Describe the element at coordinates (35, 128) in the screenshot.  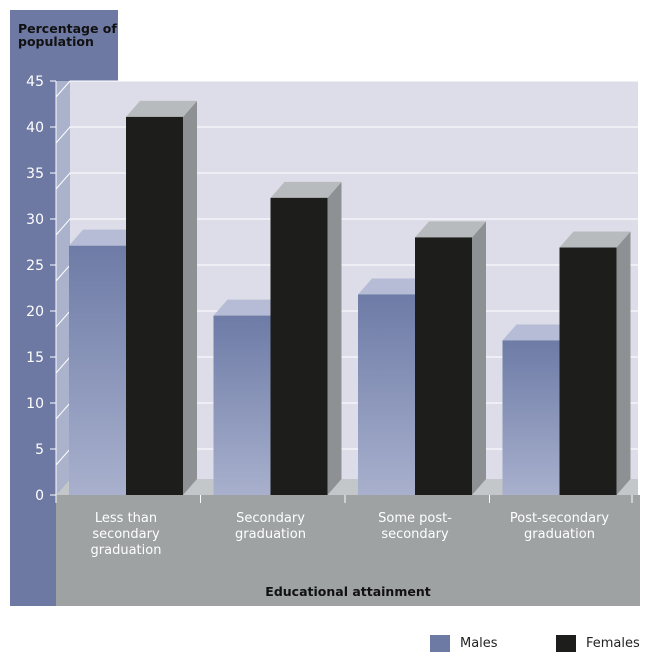
I see `y-tick-label: 40` at that location.